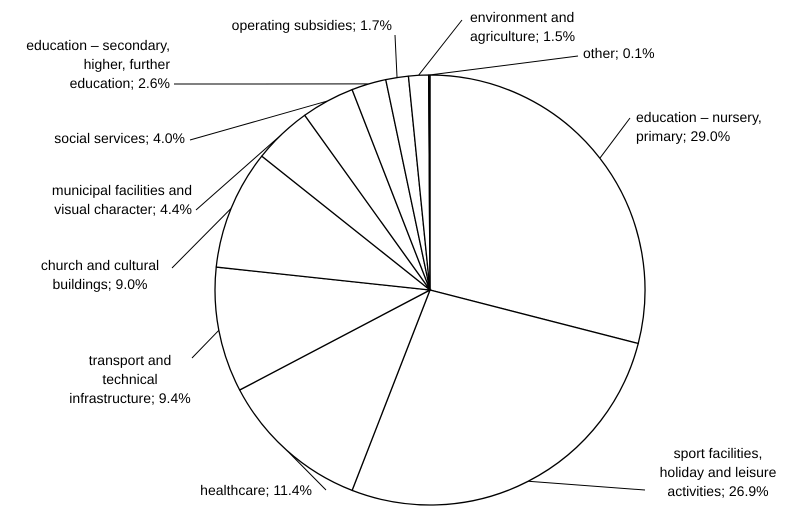 This screenshot has width=808, height=511. Describe the element at coordinates (130, 379) in the screenshot. I see `slice-label: transport and technical infrastructure; 9.4%` at that location.